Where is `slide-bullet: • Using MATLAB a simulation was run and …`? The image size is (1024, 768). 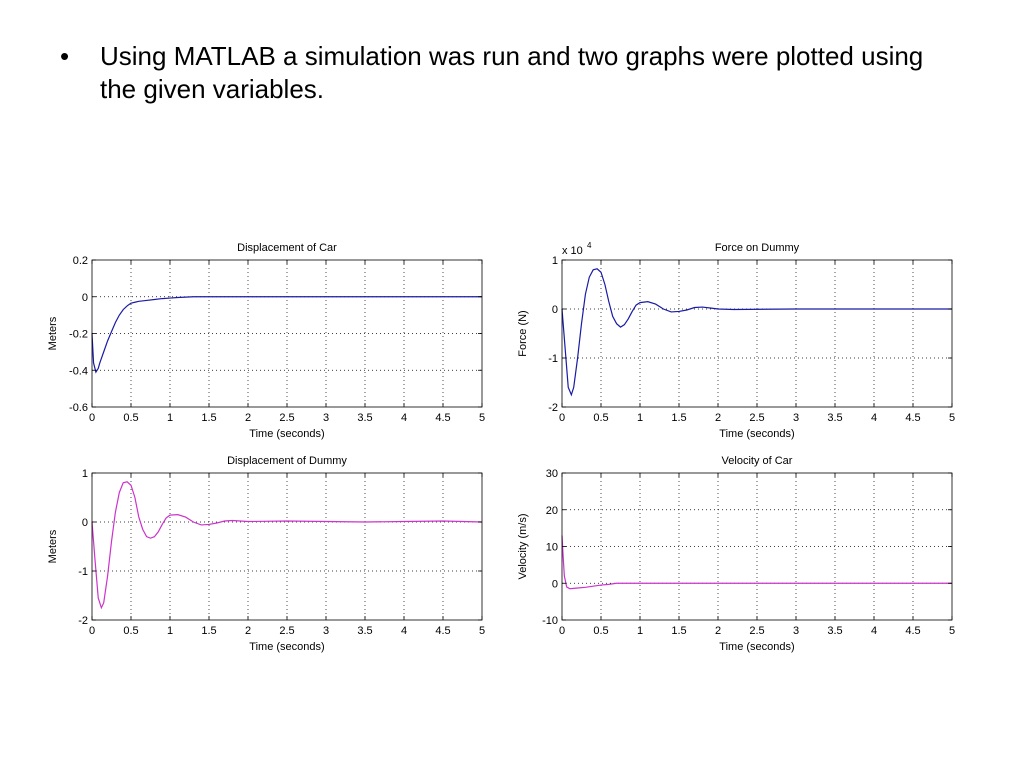
slide-bullet: • Using MATLAB a simulation was run and … is located at coordinates (510, 73).